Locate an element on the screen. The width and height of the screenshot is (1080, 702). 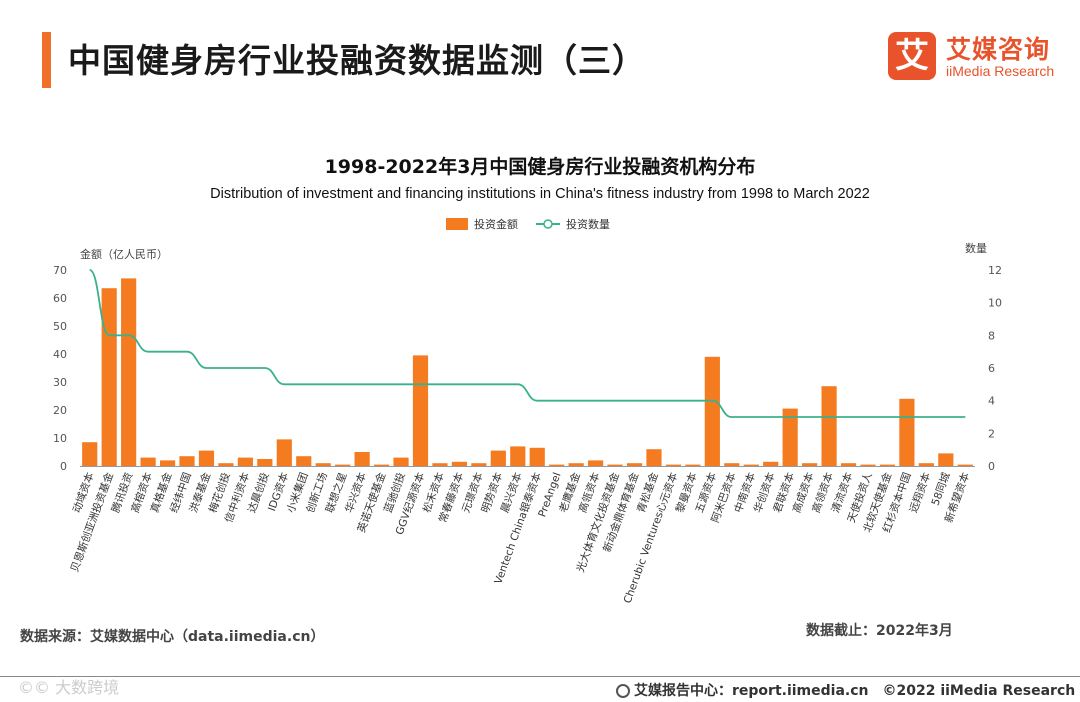
y-left-tick-label: 10 is located at coordinates (60, 438).